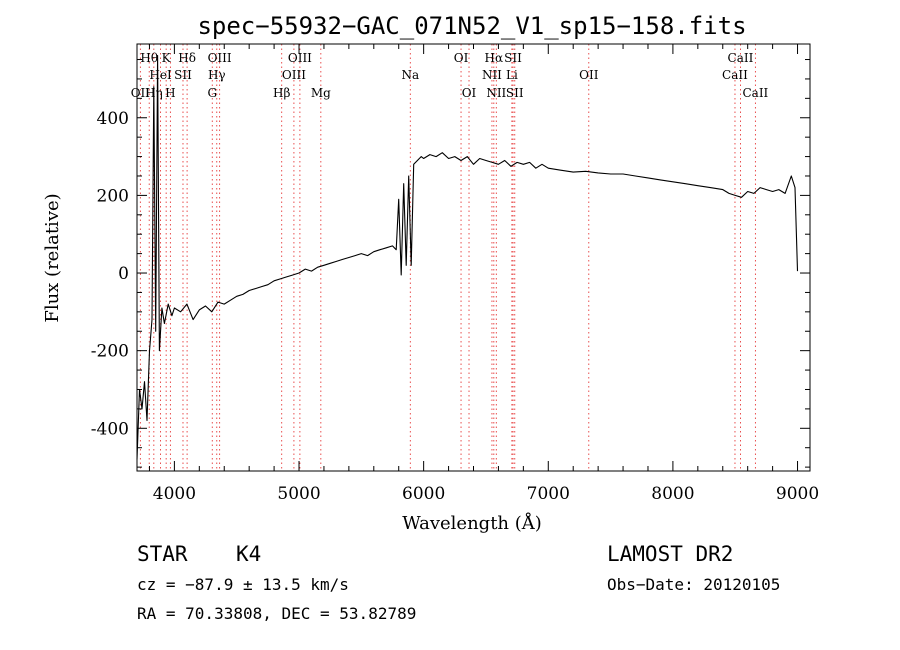 Image resolution: width=900 pixels, height=650 pixels. What do you see at coordinates (494, 58) in the screenshot?
I see `line-label: Hα` at bounding box center [494, 58].